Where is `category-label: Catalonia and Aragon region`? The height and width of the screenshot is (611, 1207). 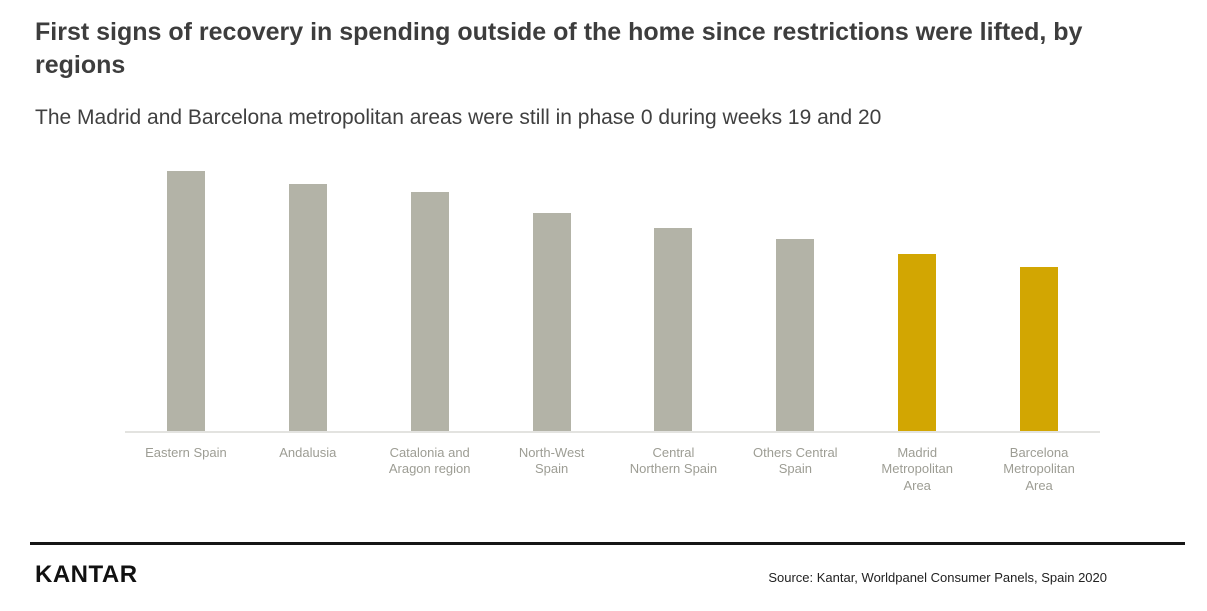
category-label: Catalonia and Aragon region is located at coordinates (430, 463).